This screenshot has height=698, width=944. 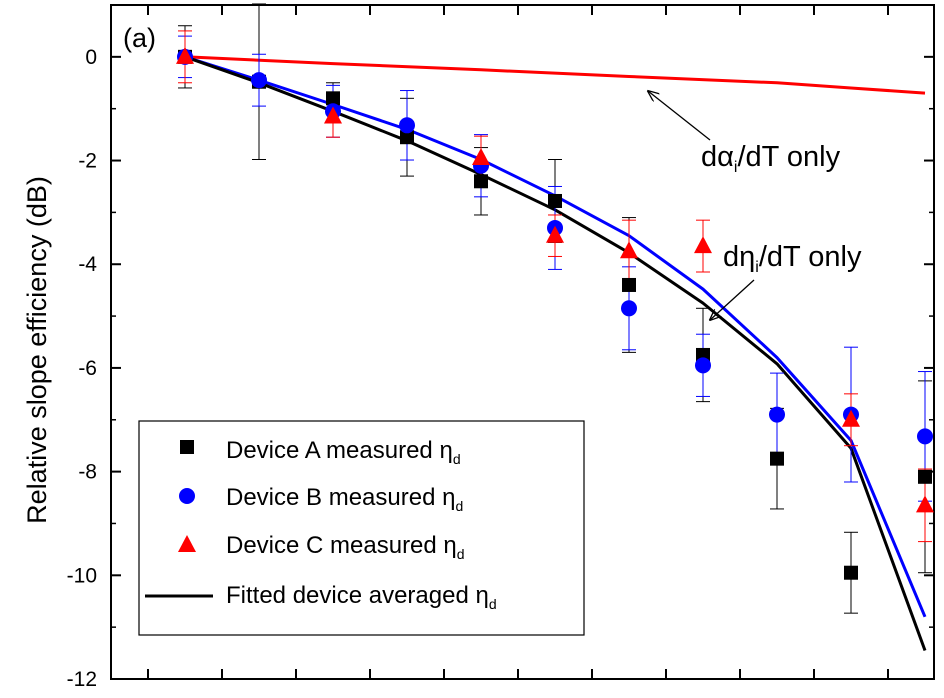 I want to click on annotation-alpha-arrow, so click(x=679, y=116).